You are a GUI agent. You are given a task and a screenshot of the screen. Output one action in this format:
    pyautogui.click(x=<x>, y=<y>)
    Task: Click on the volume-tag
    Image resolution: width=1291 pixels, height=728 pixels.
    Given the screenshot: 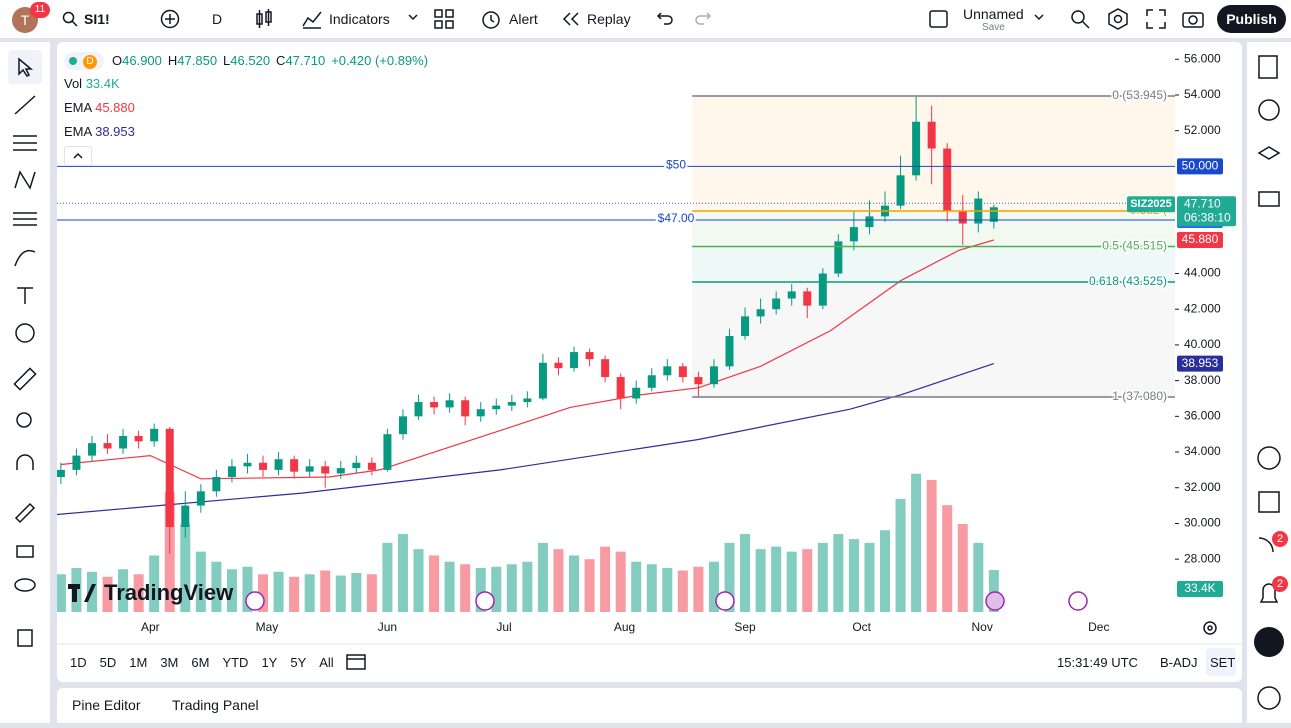 What is the action you would take?
    pyautogui.click(x=1200, y=589)
    